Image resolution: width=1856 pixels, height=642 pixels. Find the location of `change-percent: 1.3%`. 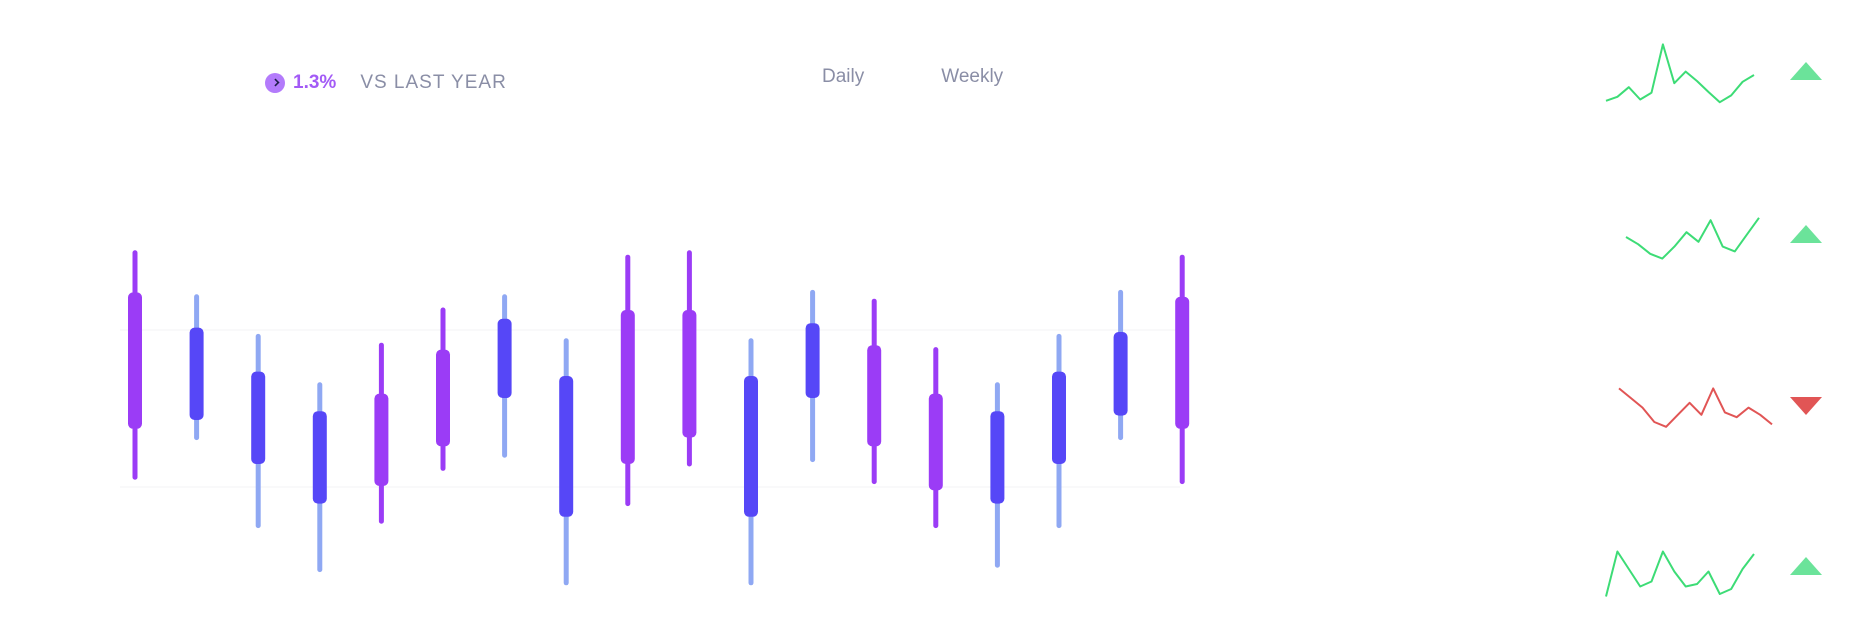

change-percent: 1.3% is located at coordinates (315, 82).